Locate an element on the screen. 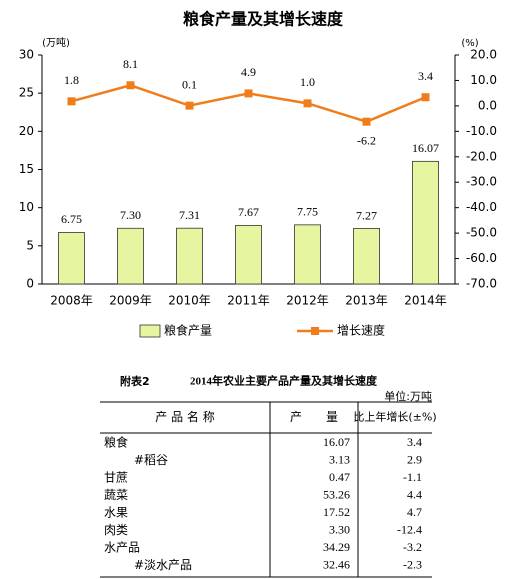 Image resolution: width=526 pixels, height=579 pixels. x-tick-label: 2012年 is located at coordinates (307, 301).